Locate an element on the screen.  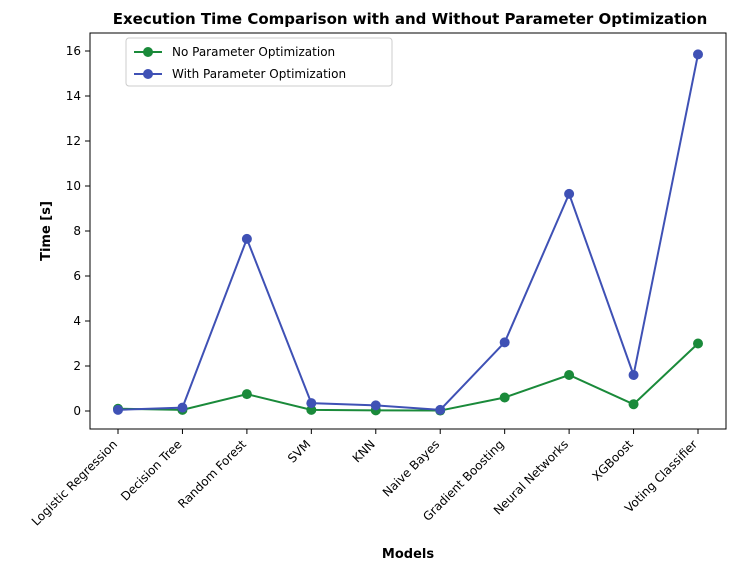
y-tick-label: 10 is located at coordinates (73, 186).